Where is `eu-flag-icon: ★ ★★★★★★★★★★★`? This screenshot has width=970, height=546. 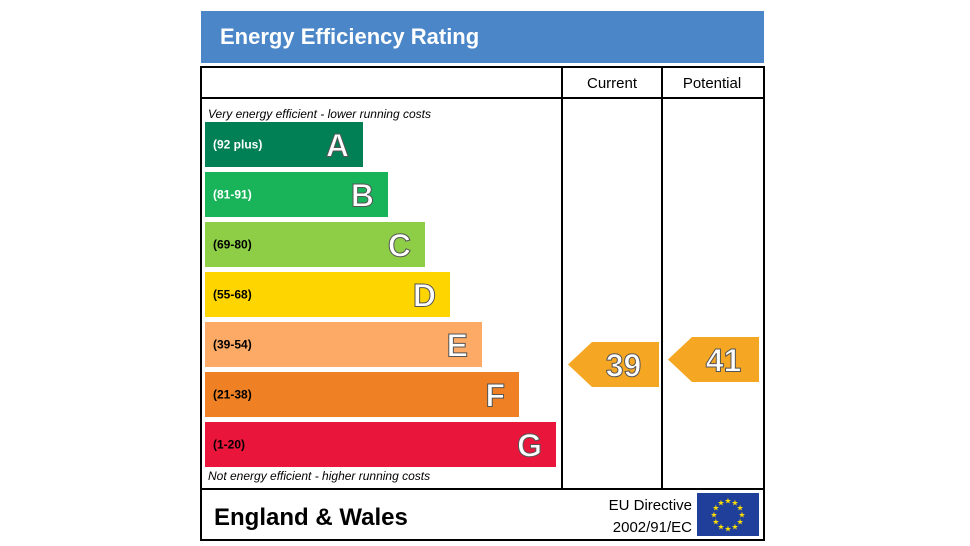 eu-flag-icon: ★ ★★★★★★★★★★★ is located at coordinates (728, 514).